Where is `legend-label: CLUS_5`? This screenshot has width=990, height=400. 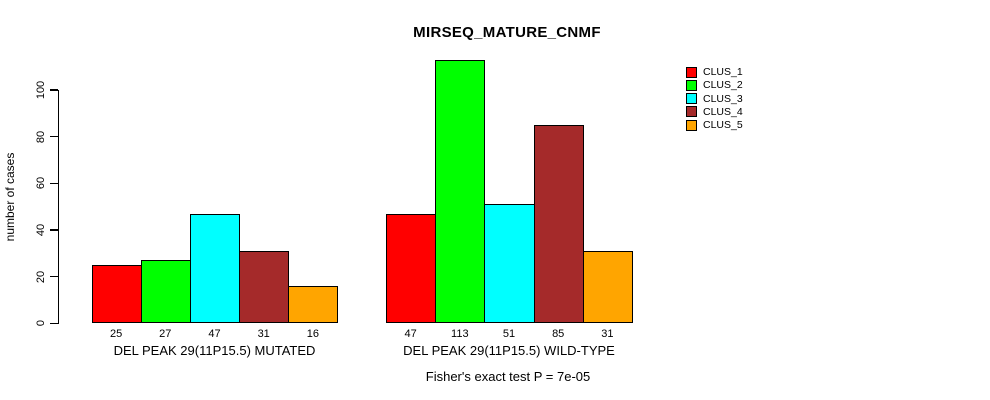
legend-label: CLUS_5 is located at coordinates (723, 125).